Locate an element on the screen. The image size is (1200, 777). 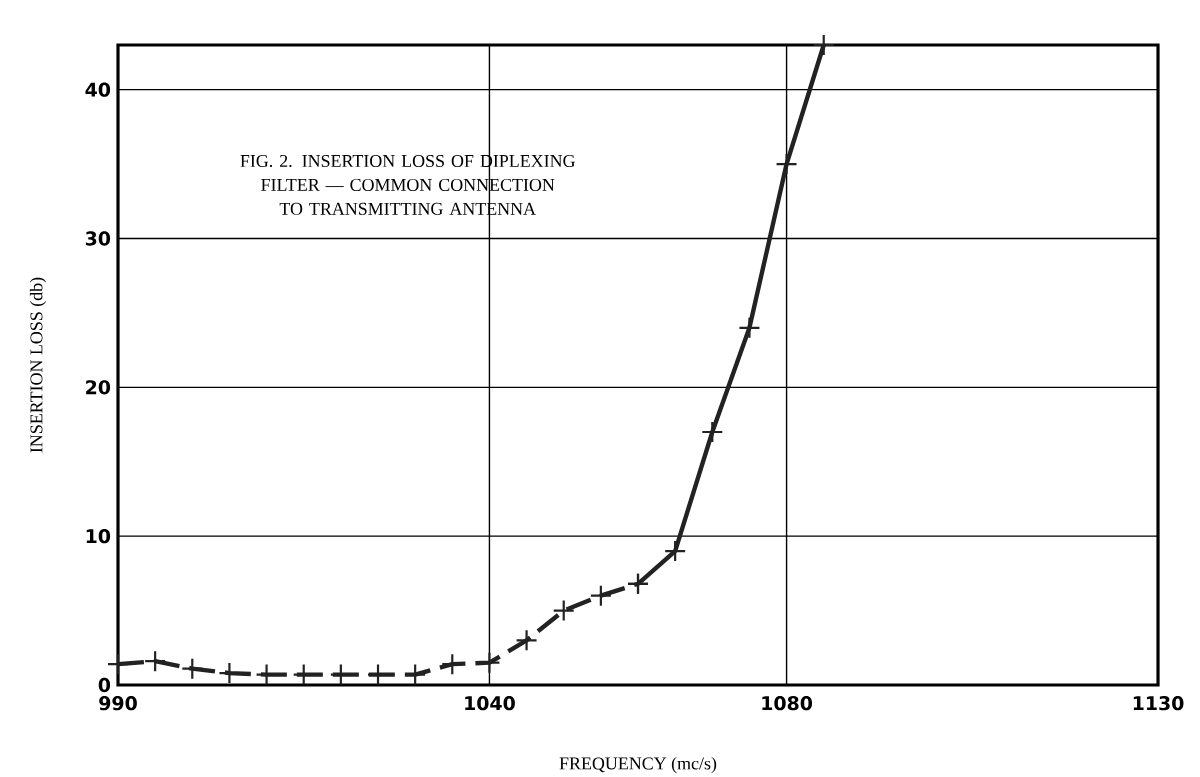
y-tick-label: 10 is located at coordinates (98, 536).